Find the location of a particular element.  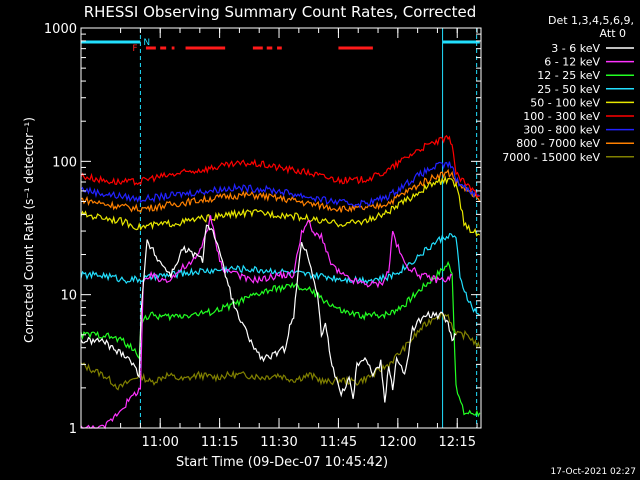

legend-label: 50 - 100 keV is located at coordinates (565, 102).